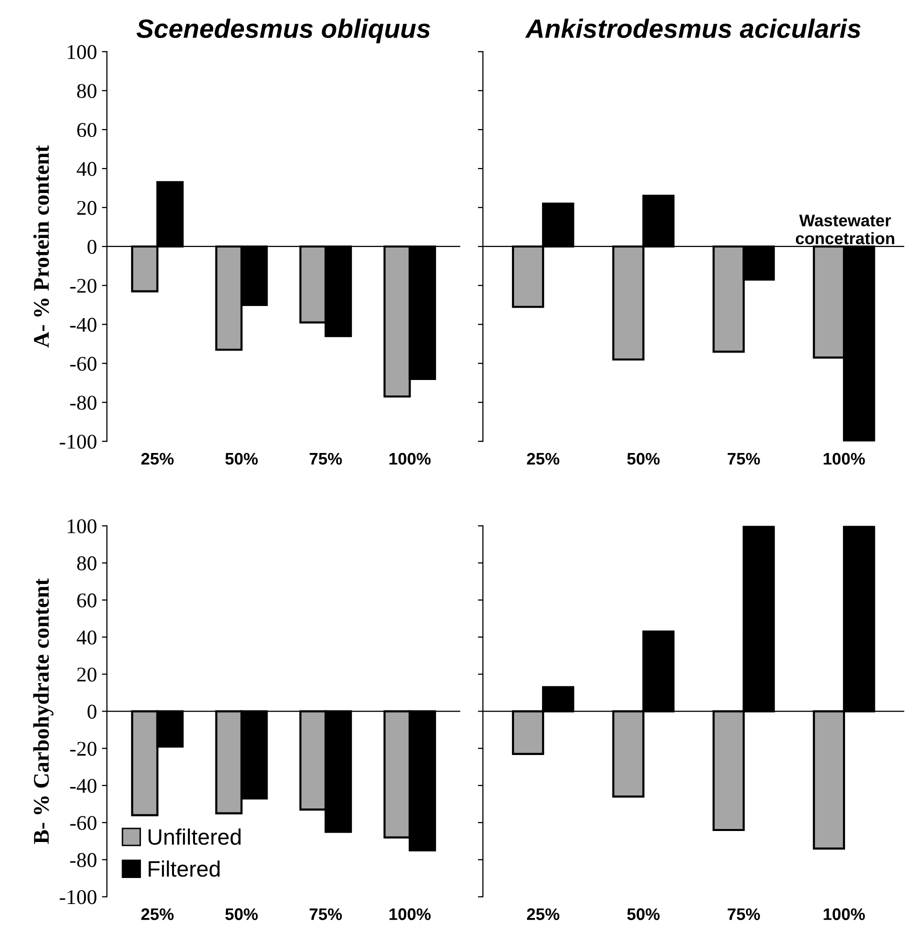 This screenshot has height=939, width=906. What do you see at coordinates (693, 28) in the screenshot?
I see `chart-title: Ankistrodesmus acicularis` at bounding box center [693, 28].